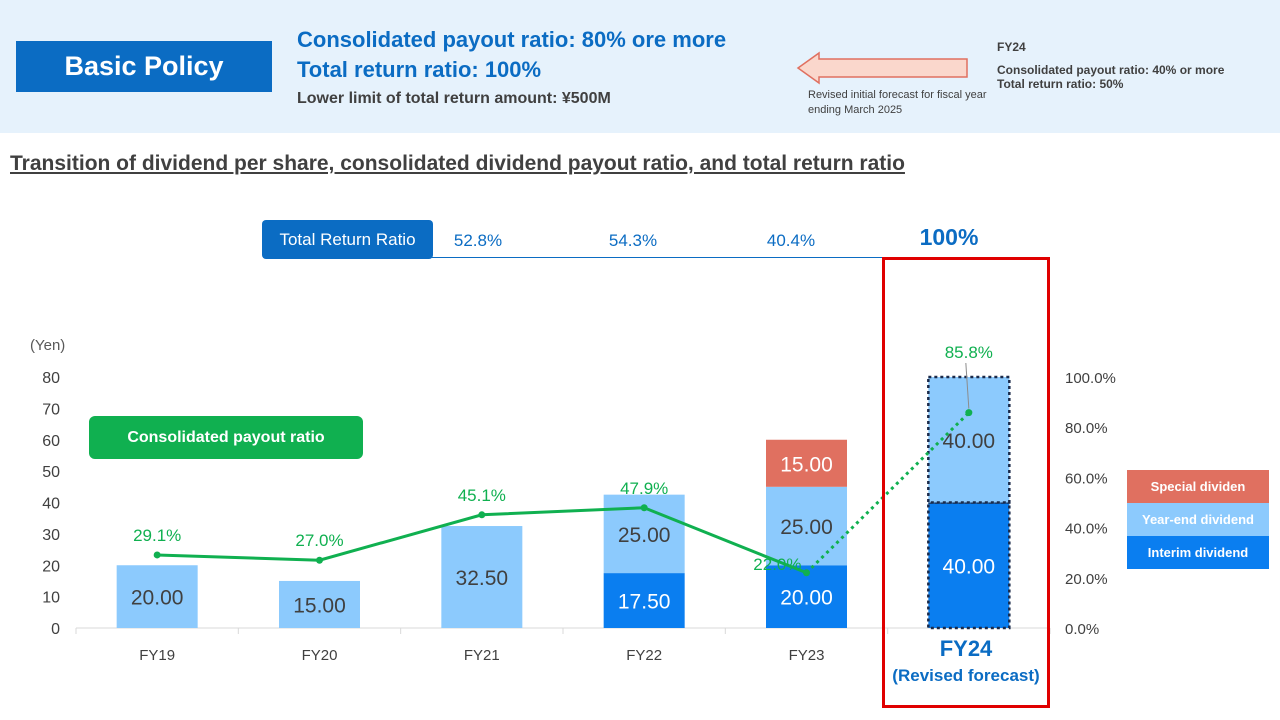  Describe the element at coordinates (1111, 70) in the screenshot. I see `previous-forecast-payout: Consolidated payout ratio: 40% or more` at that location.